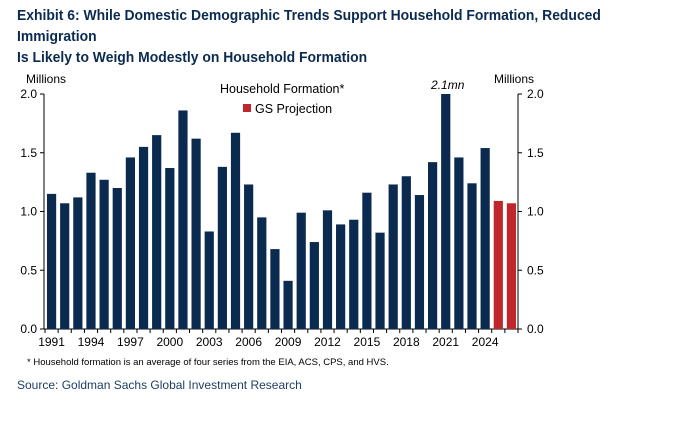 Image resolution: width=673 pixels, height=424 pixels. Describe the element at coordinates (293, 109) in the screenshot. I see `legend-label-gs-projection: GS Projection` at that location.